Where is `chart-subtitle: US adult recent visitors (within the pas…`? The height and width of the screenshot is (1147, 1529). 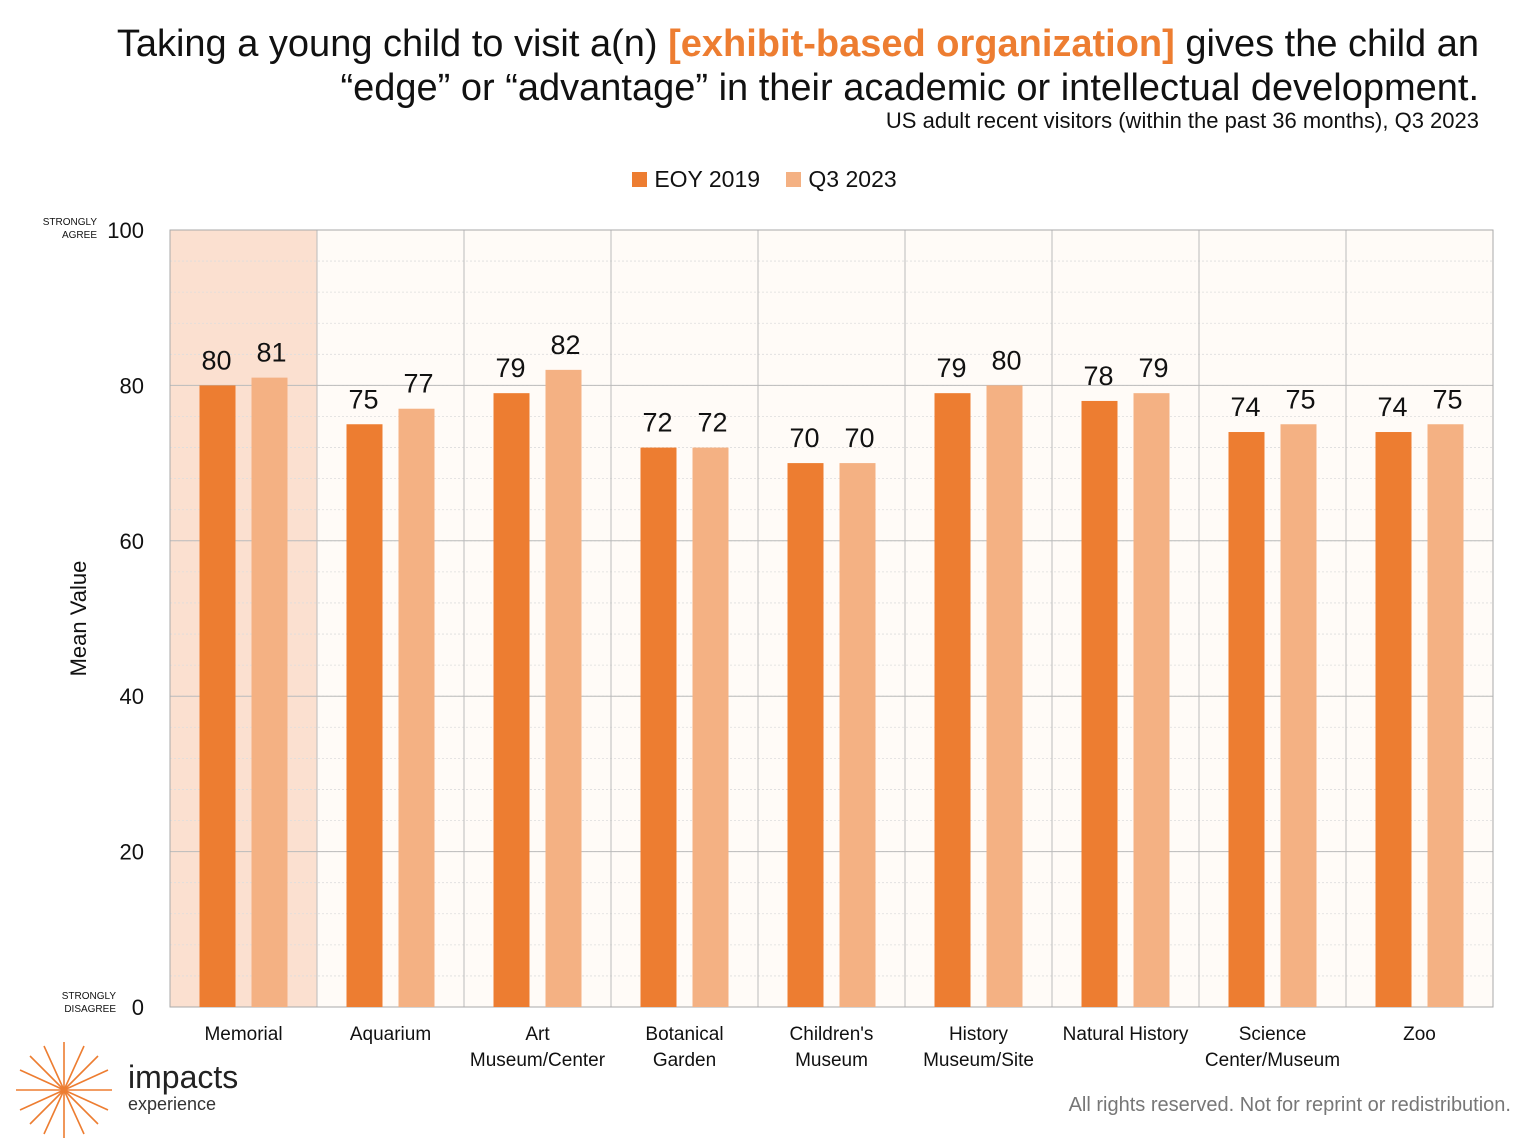 chart-subtitle: US adult recent visitors (within the pas… is located at coordinates (1182, 120).